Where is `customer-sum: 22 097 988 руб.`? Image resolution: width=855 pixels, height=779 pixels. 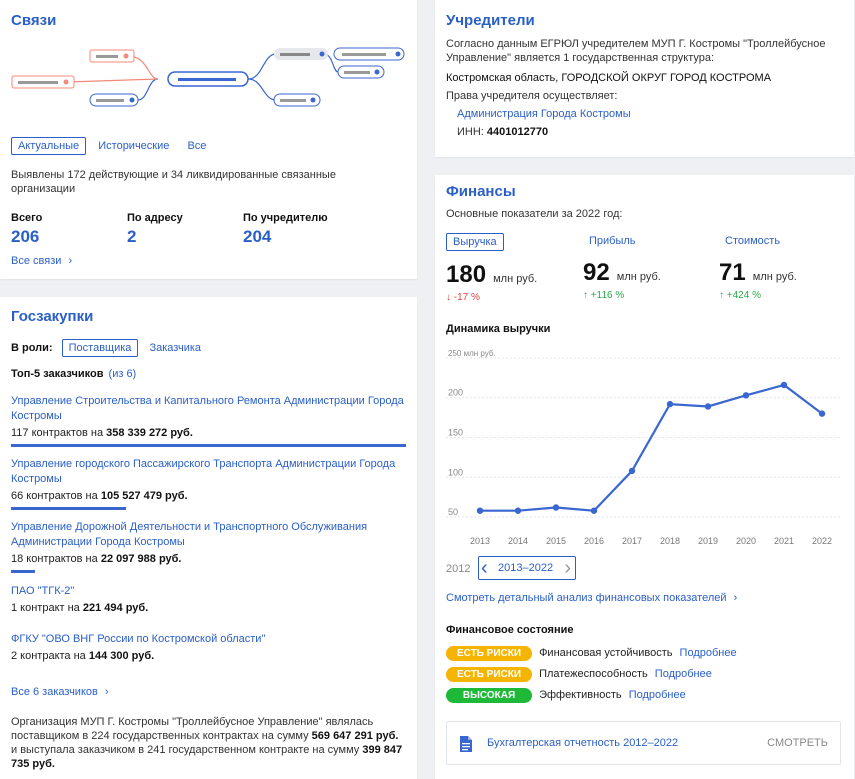 customer-sum: 22 097 988 руб. is located at coordinates (141, 559).